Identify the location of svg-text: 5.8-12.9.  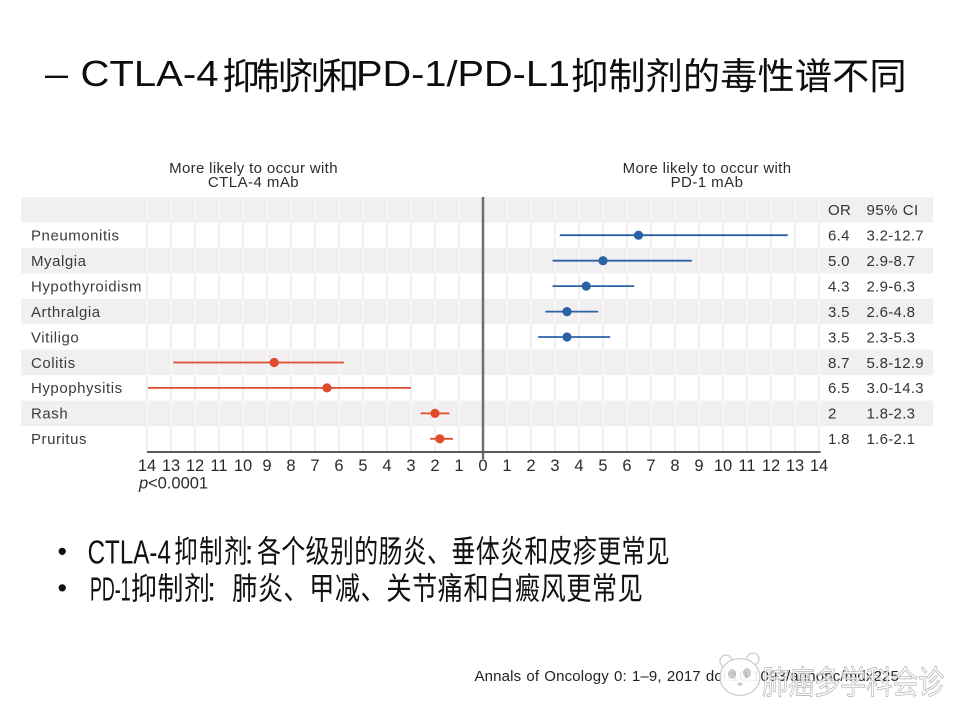
(895, 363).